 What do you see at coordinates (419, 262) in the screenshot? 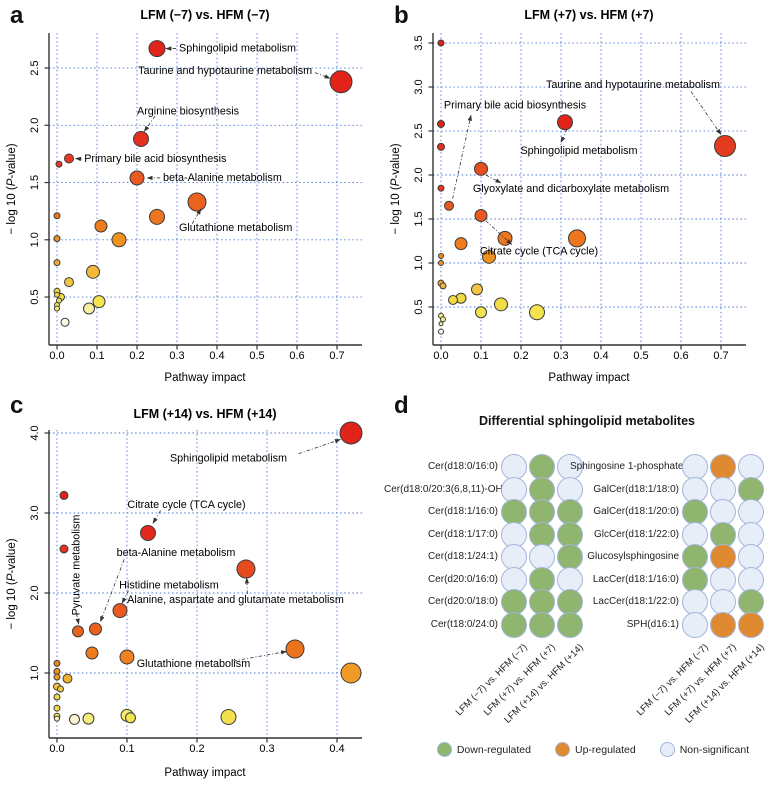
I see `y-tick-label: 1.0` at bounding box center [419, 262].